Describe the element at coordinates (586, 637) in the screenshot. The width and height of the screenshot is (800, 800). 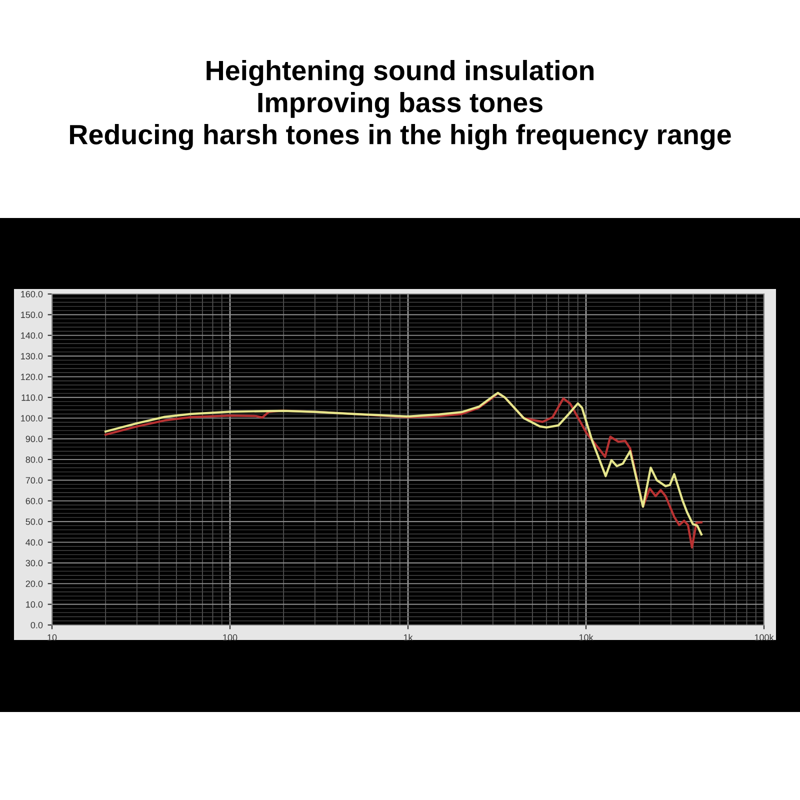
I see `x-tick-label: 10k` at that location.